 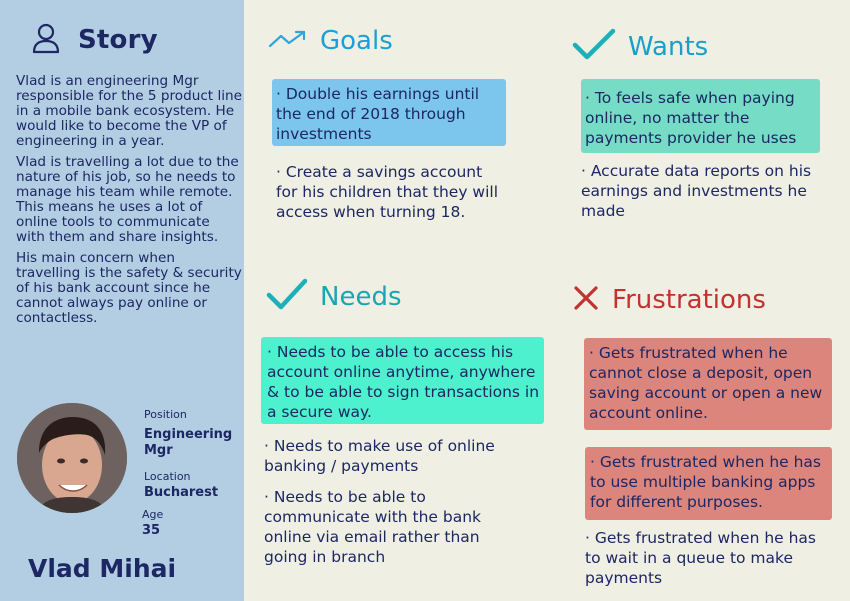 I want to click on position-label: Position, so click(x=165, y=414).